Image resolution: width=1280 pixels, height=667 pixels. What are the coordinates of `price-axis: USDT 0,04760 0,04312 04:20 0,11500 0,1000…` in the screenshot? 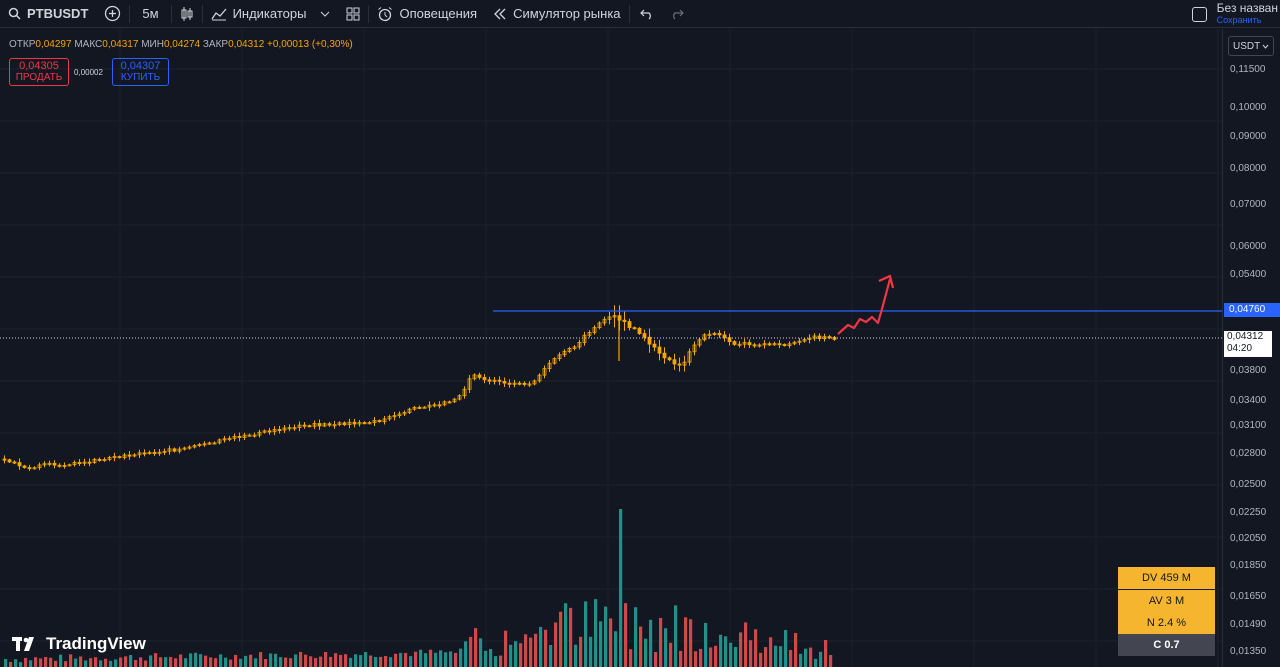 It's located at (1251, 348).